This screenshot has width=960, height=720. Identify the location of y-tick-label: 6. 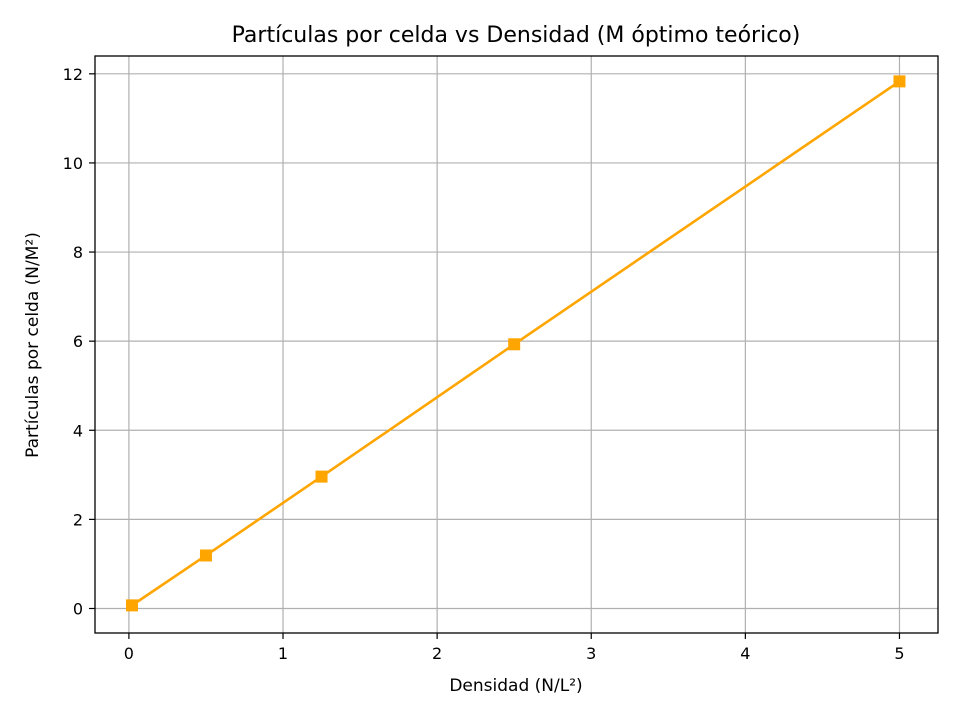
(78, 341).